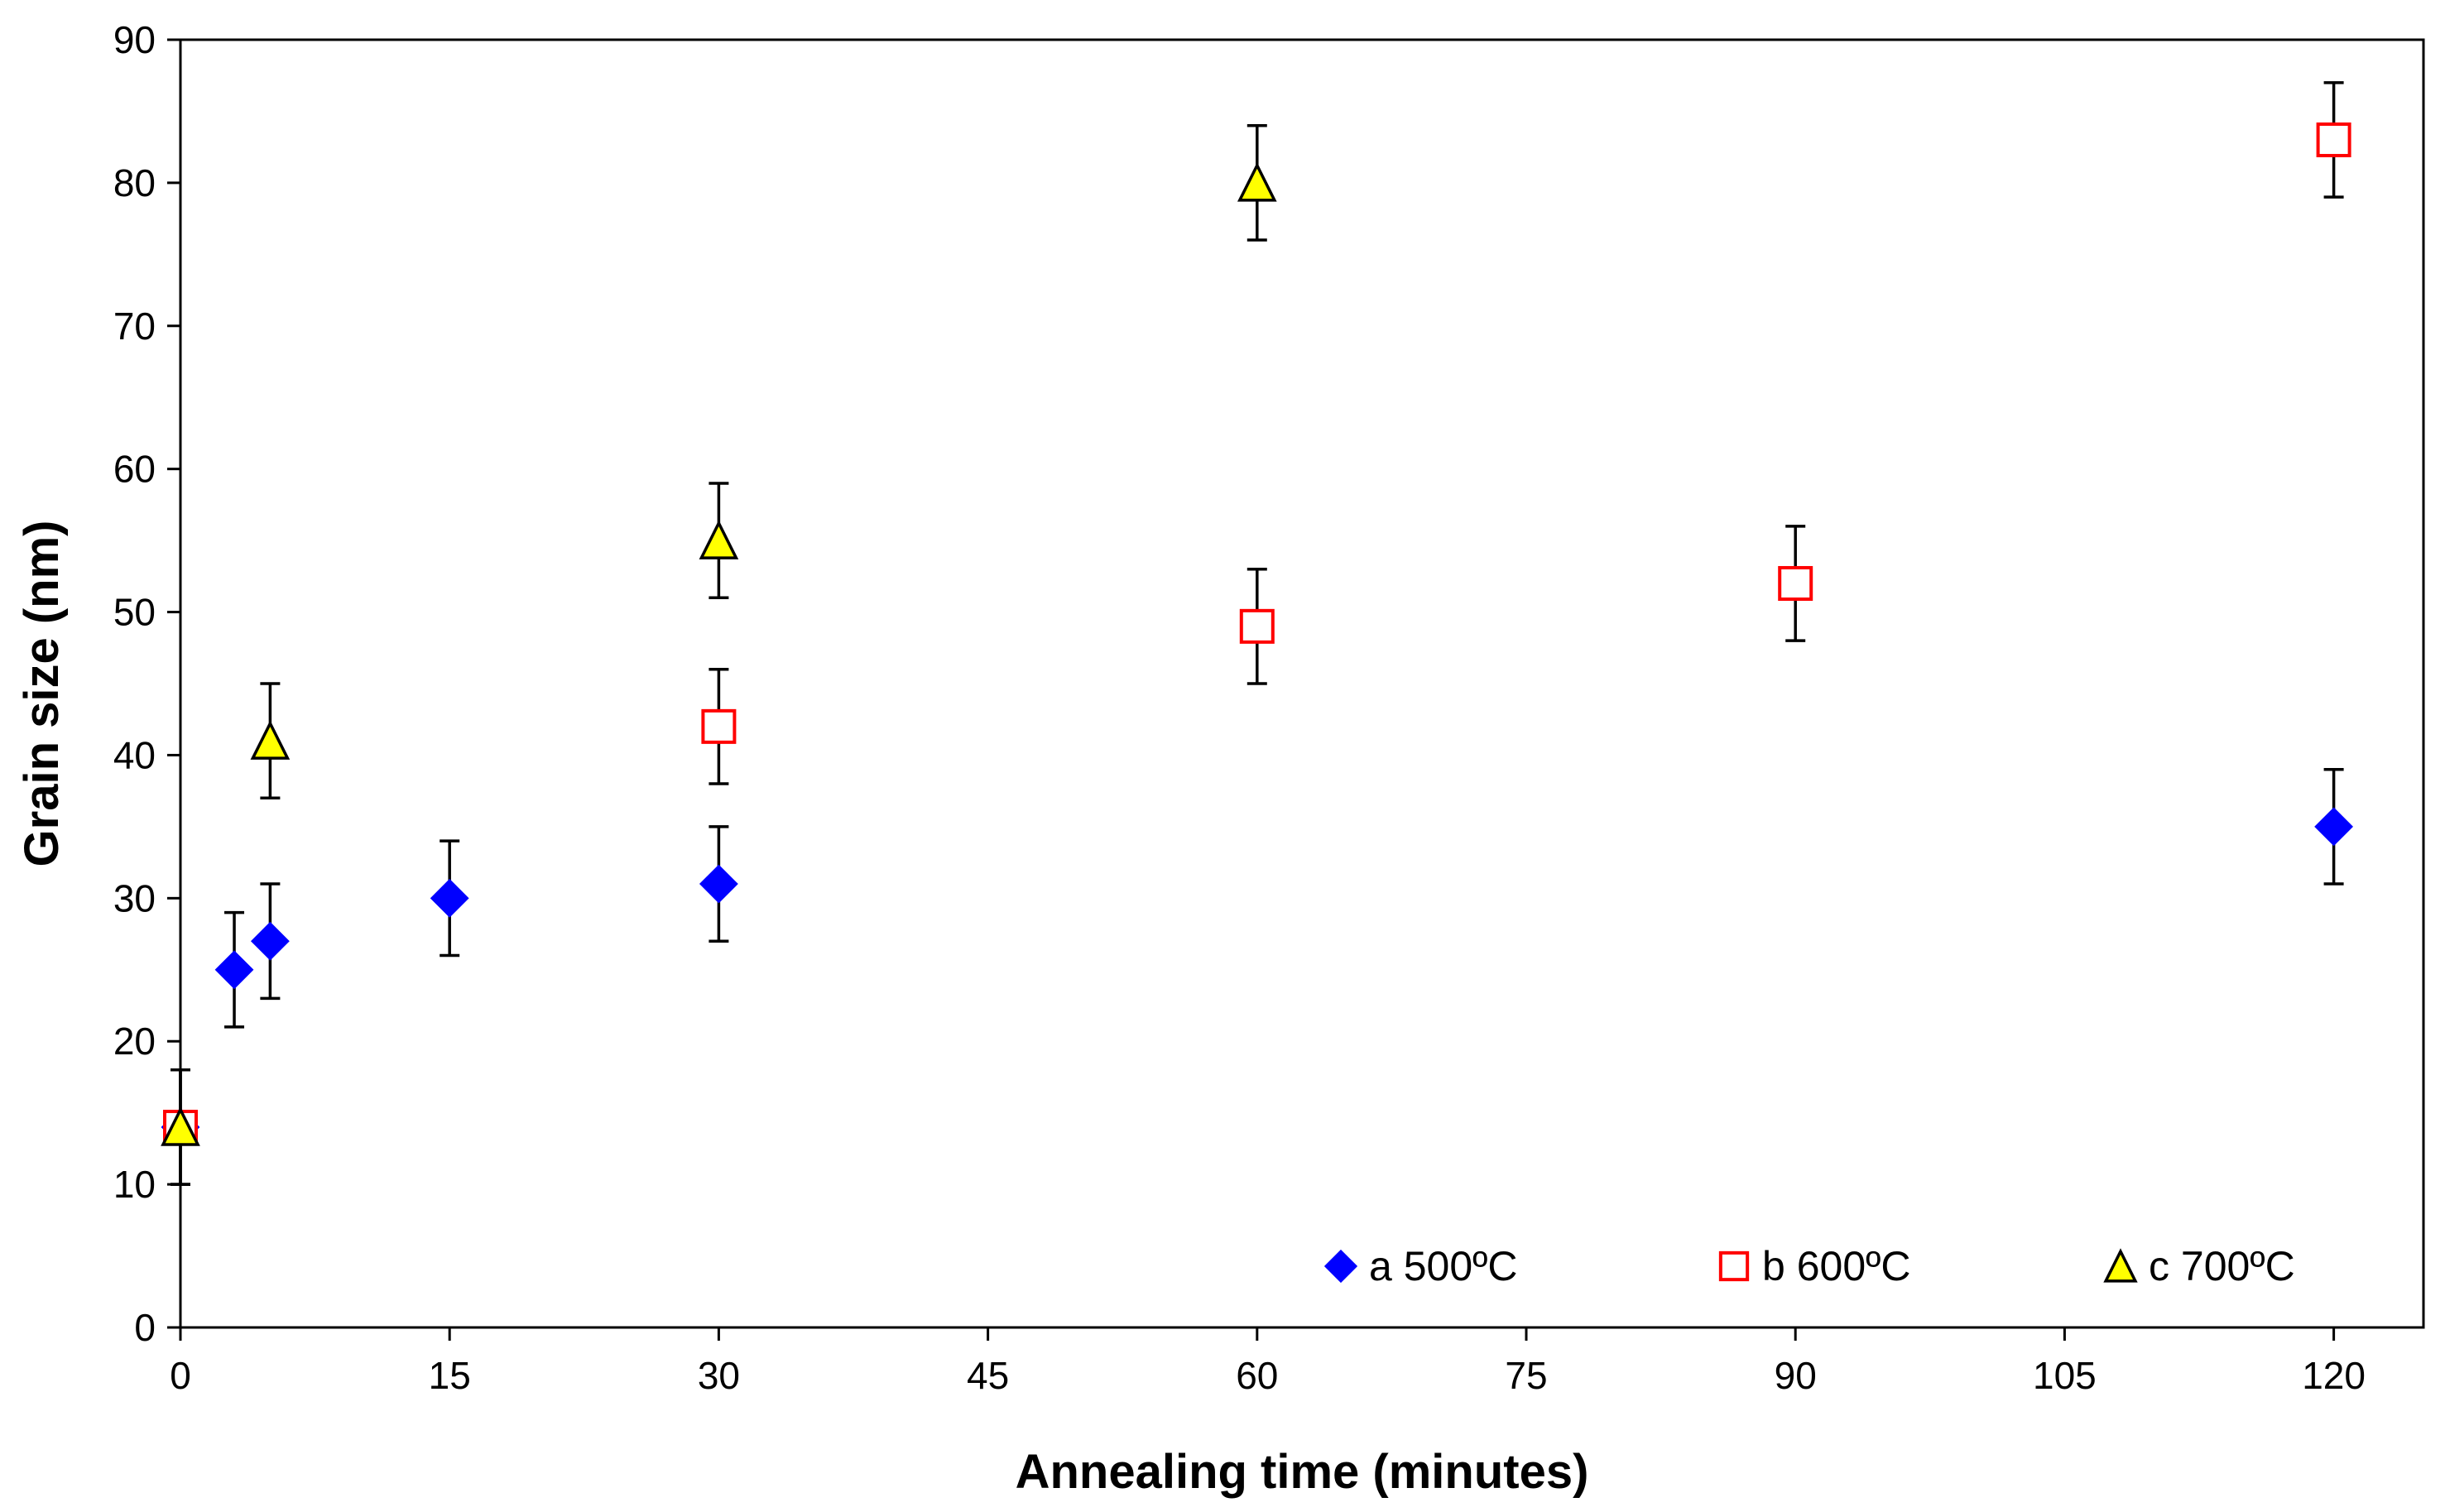  Describe the element at coordinates (134, 1184) in the screenshot. I see `y-tick-label: 10` at that location.